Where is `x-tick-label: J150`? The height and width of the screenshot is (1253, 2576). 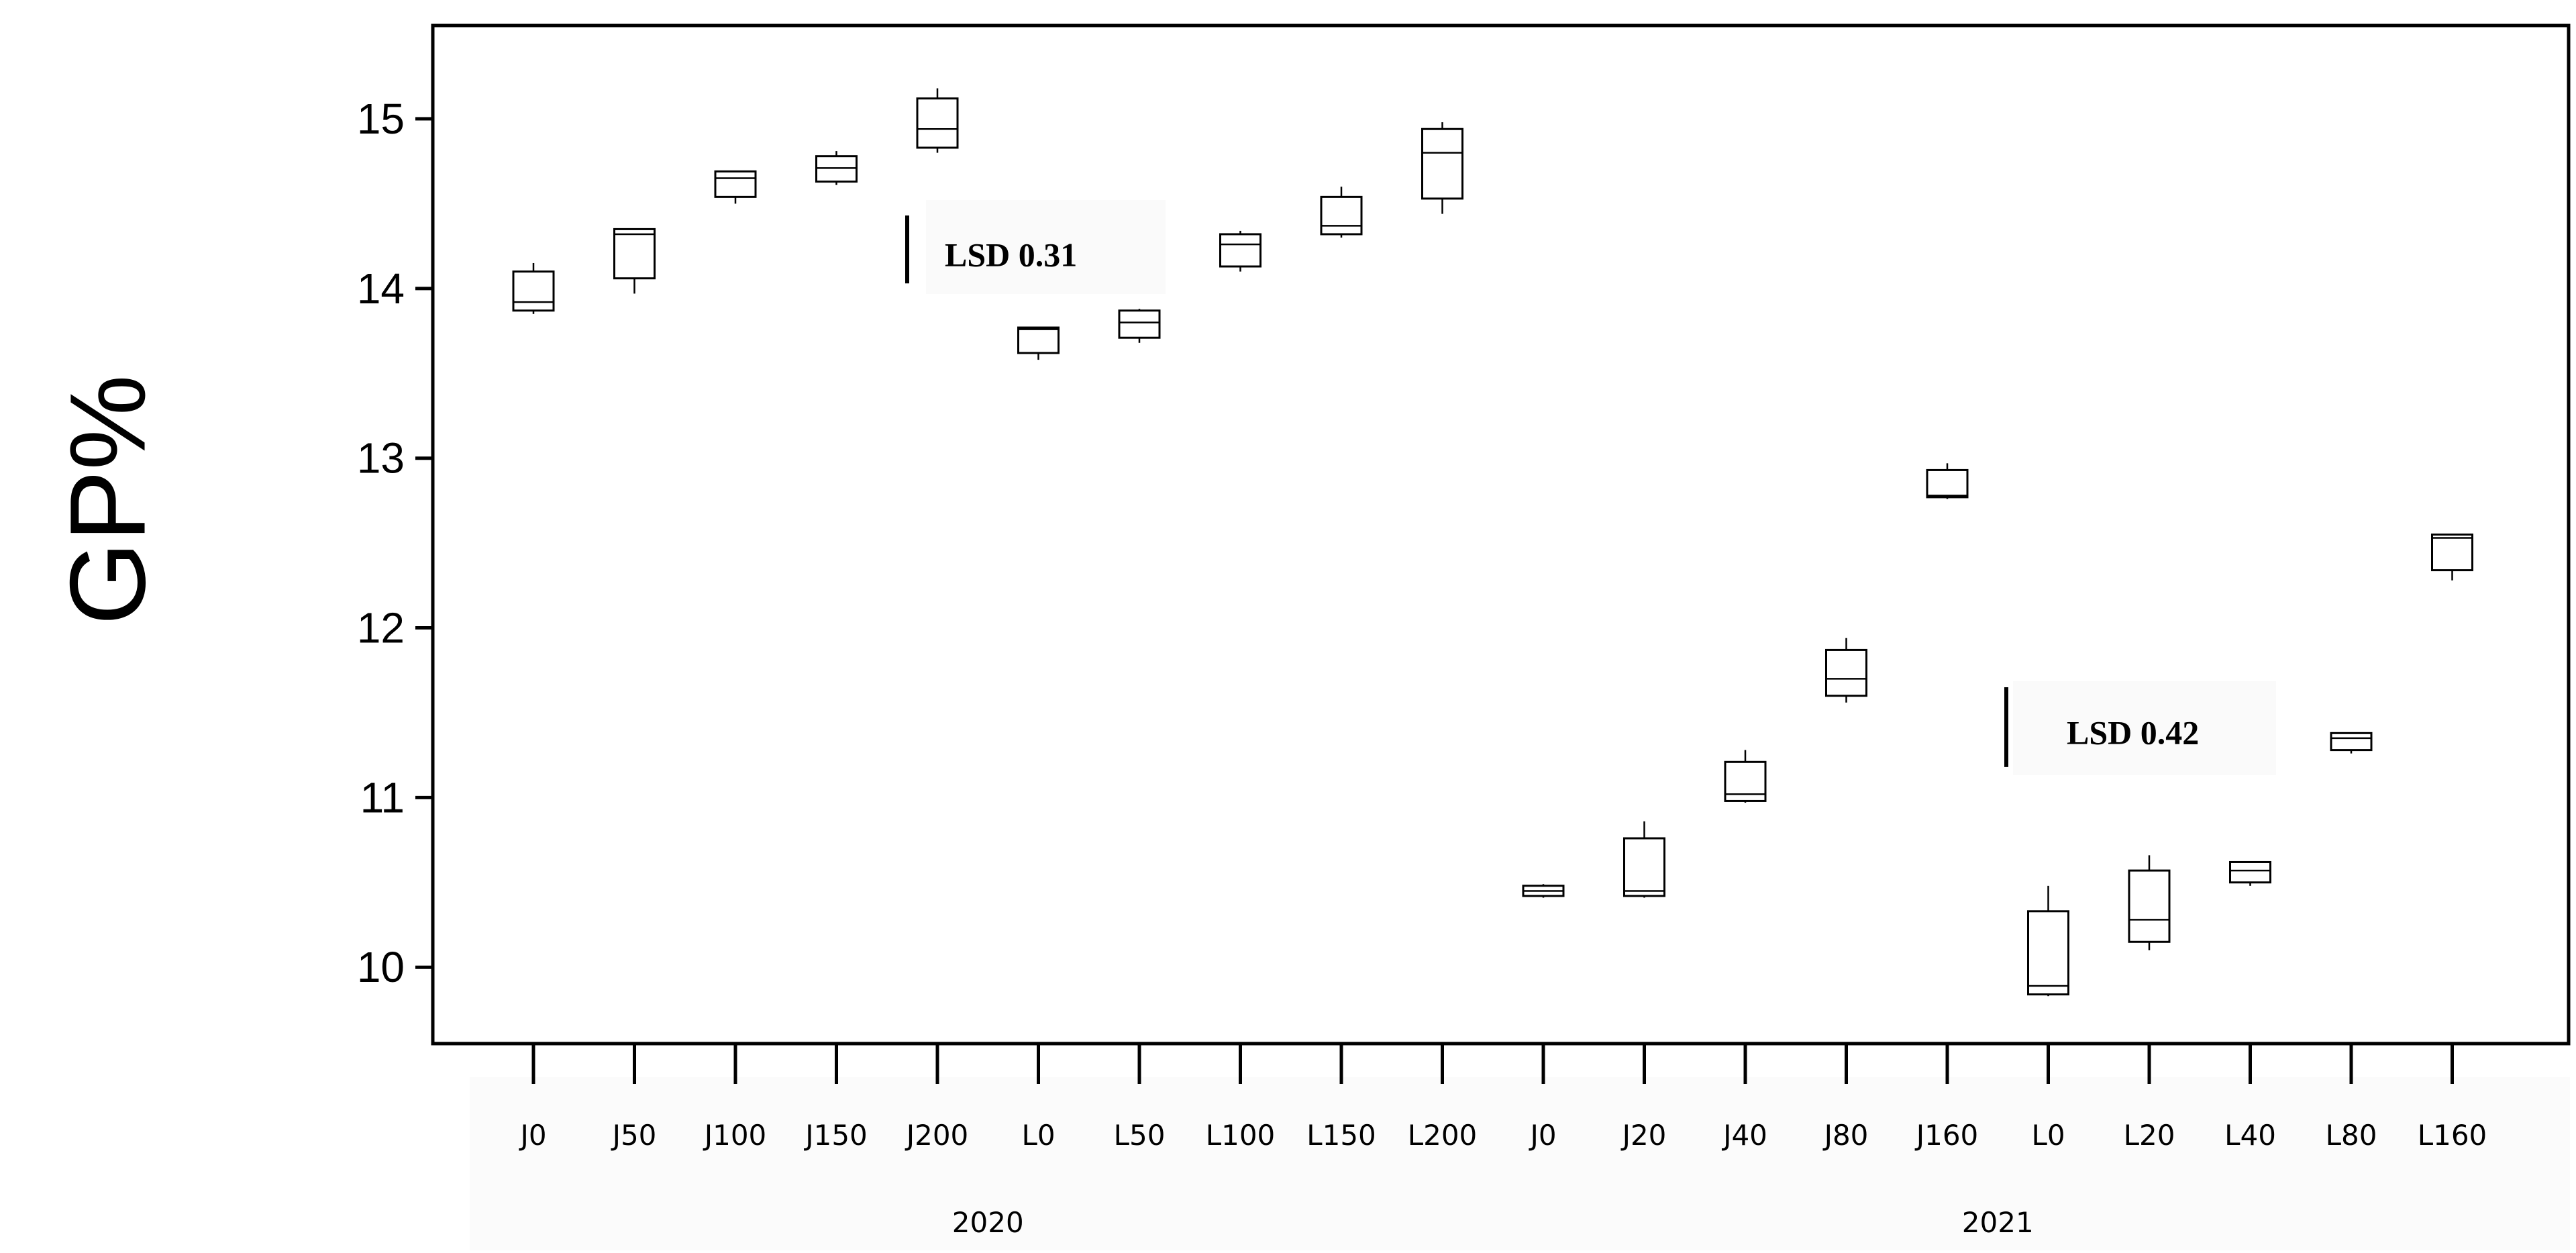 x-tick-label: J150 is located at coordinates (835, 1135).